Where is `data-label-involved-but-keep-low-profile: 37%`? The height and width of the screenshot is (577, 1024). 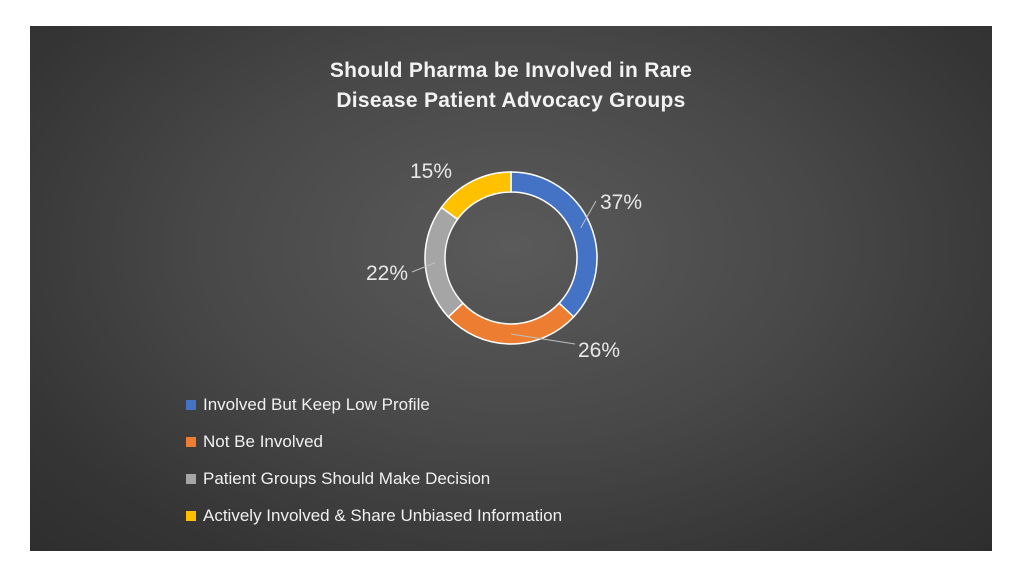 data-label-involved-but-keep-low-profile: 37% is located at coordinates (621, 202).